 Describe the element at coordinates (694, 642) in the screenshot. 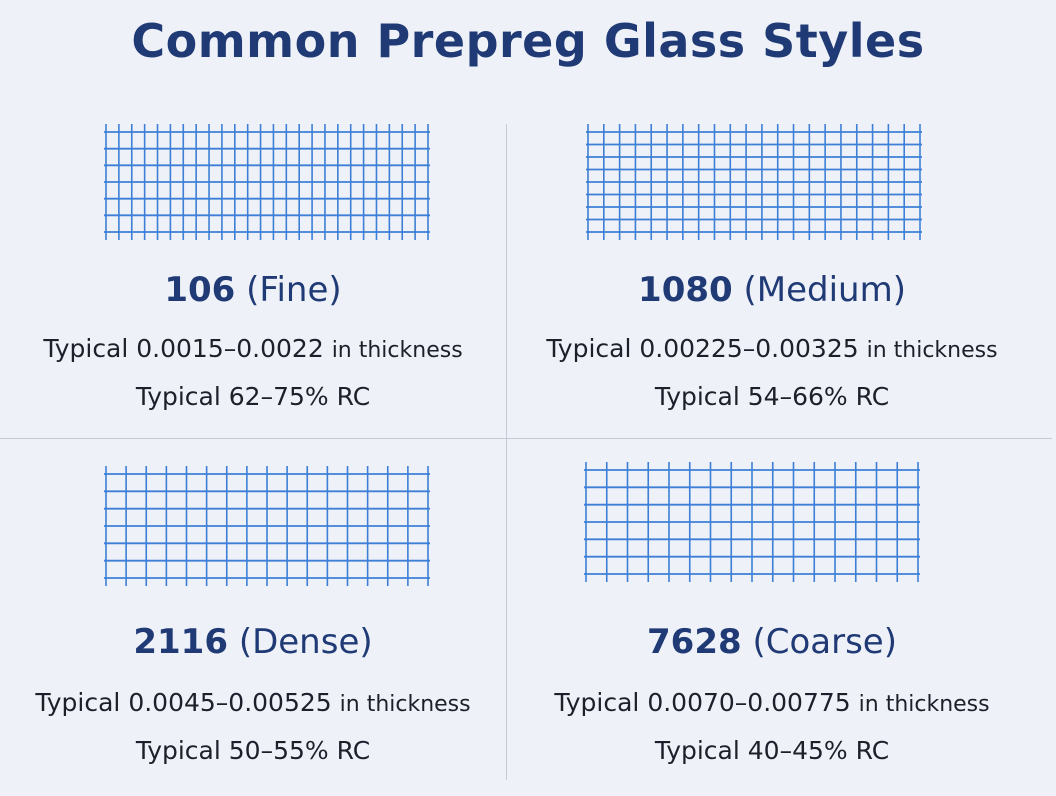

I see `style-code: 7628` at that location.